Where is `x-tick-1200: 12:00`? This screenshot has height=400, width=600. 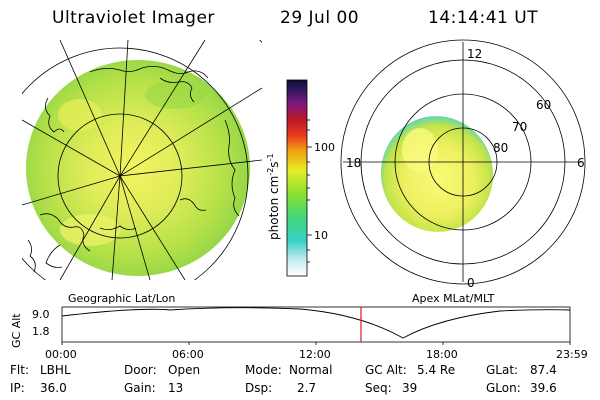 x-tick-1200: 12:00 is located at coordinates (315, 354).